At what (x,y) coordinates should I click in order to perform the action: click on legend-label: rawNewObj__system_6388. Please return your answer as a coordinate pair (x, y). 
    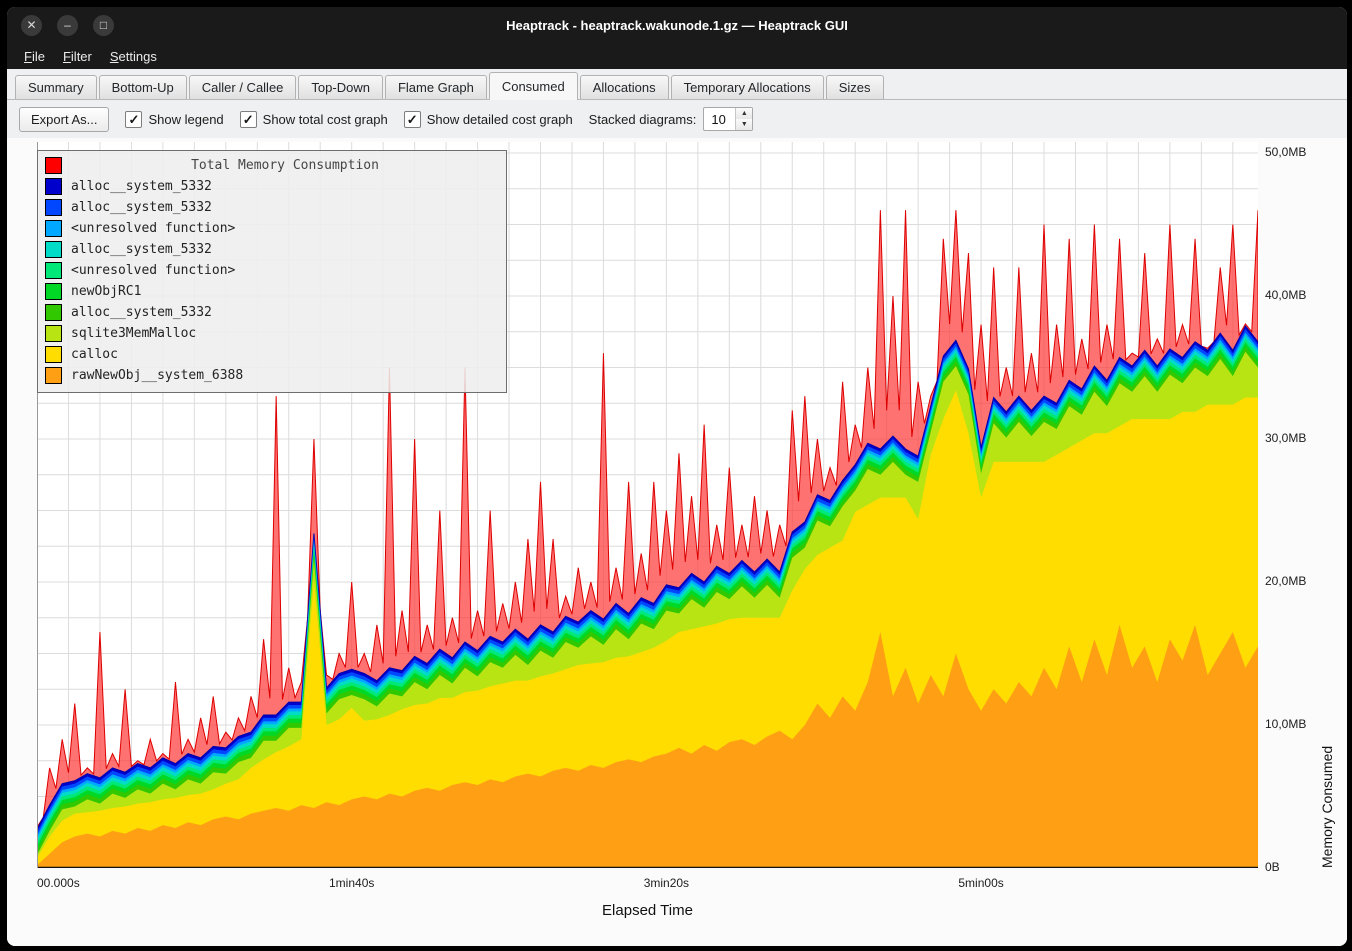
    Looking at the image, I should click on (157, 375).